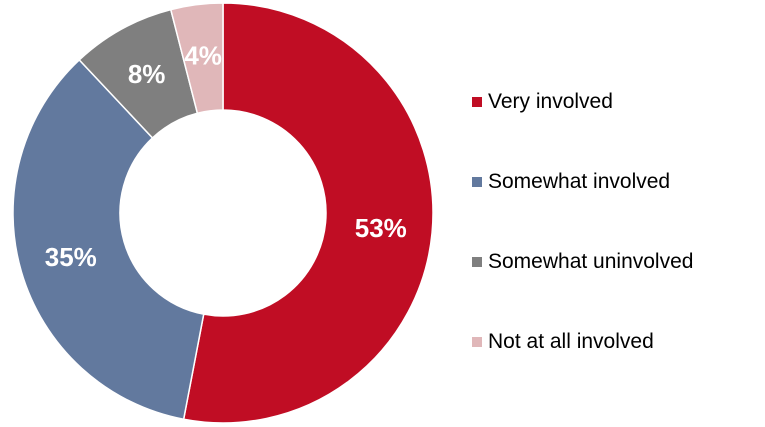 The image size is (765, 427). Describe the element at coordinates (203, 56) in the screenshot. I see `data-label-not-at-all-involved: 4%` at that location.